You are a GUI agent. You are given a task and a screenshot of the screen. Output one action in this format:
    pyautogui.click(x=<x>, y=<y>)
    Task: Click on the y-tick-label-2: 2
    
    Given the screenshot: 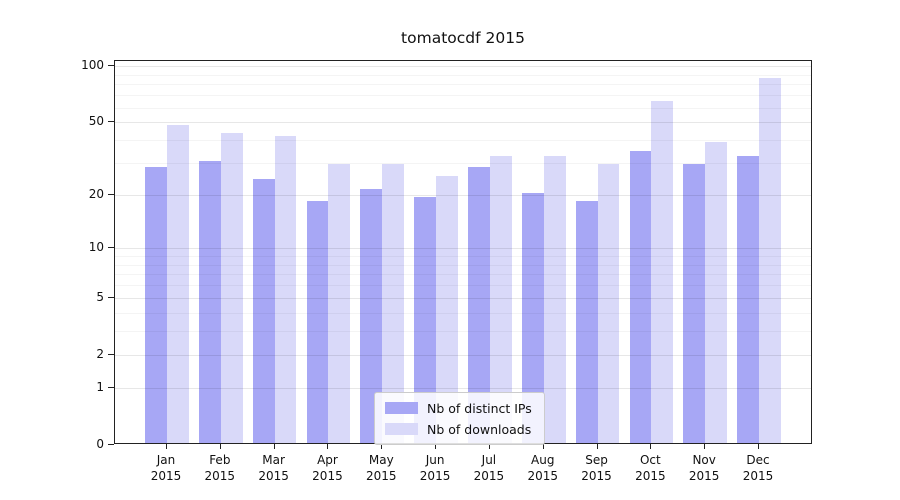 What is the action you would take?
    pyautogui.click(x=100, y=353)
    